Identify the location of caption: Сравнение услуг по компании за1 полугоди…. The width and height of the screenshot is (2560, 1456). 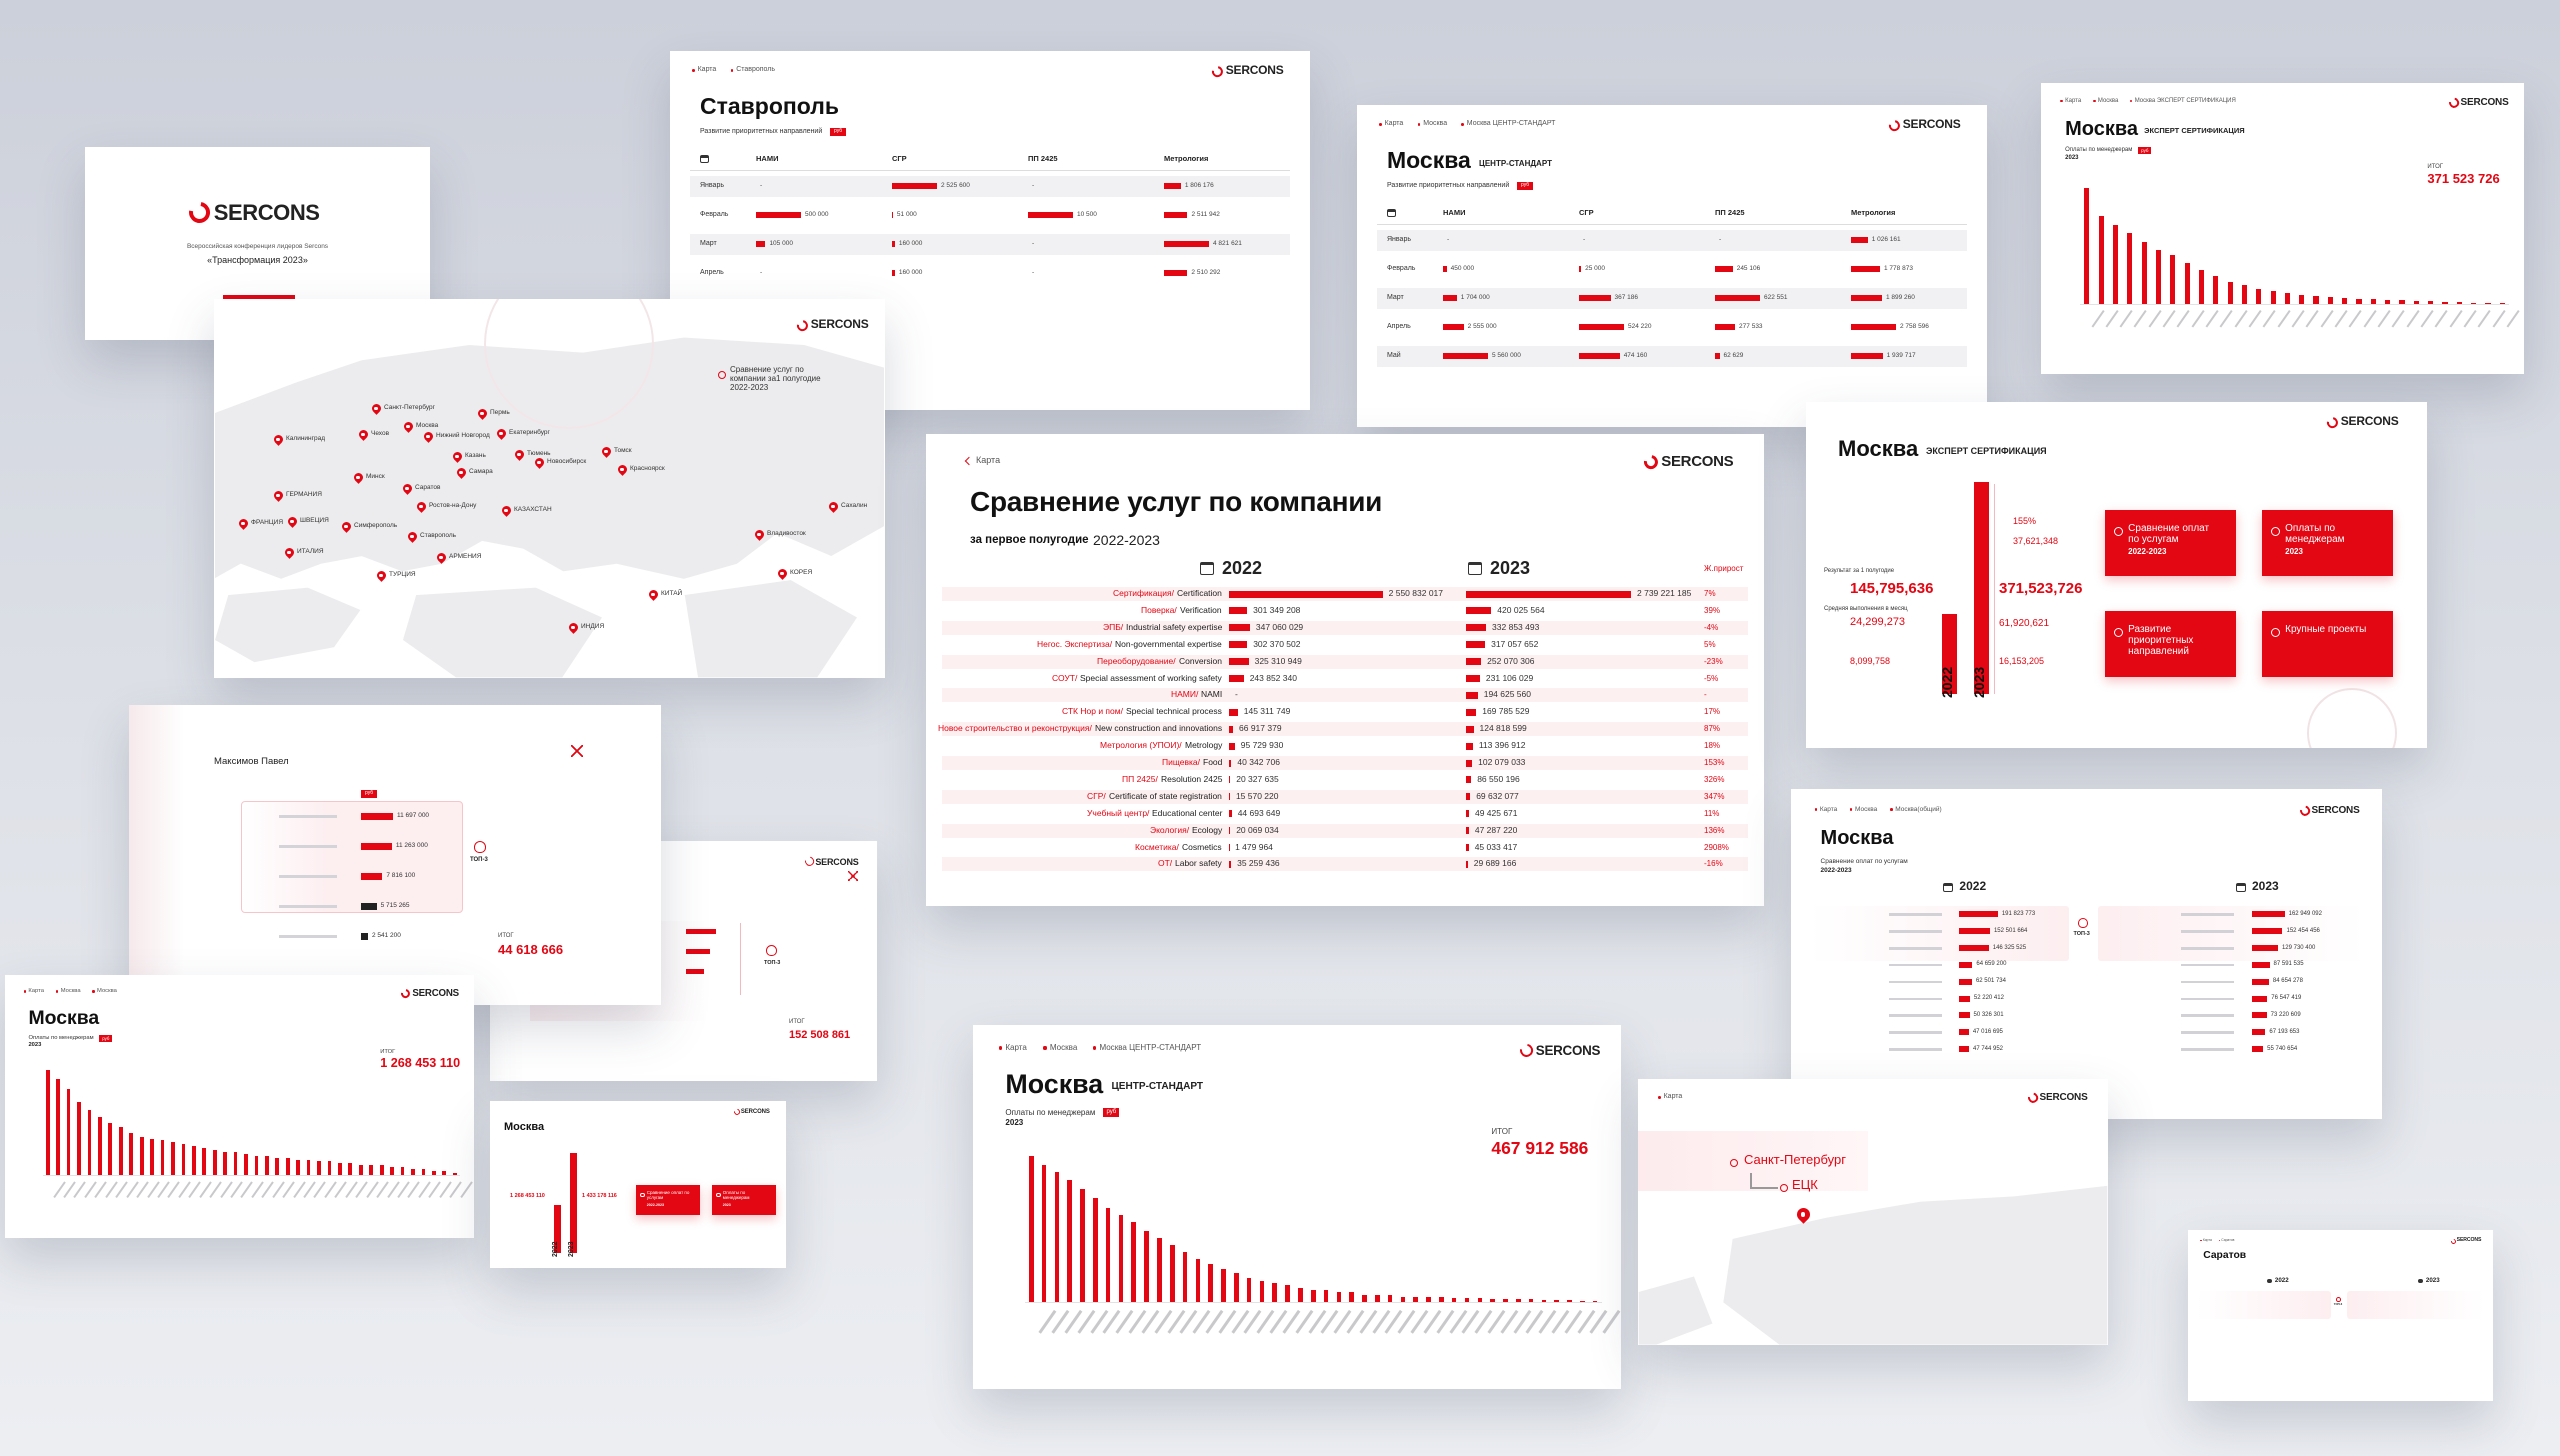
(775, 379).